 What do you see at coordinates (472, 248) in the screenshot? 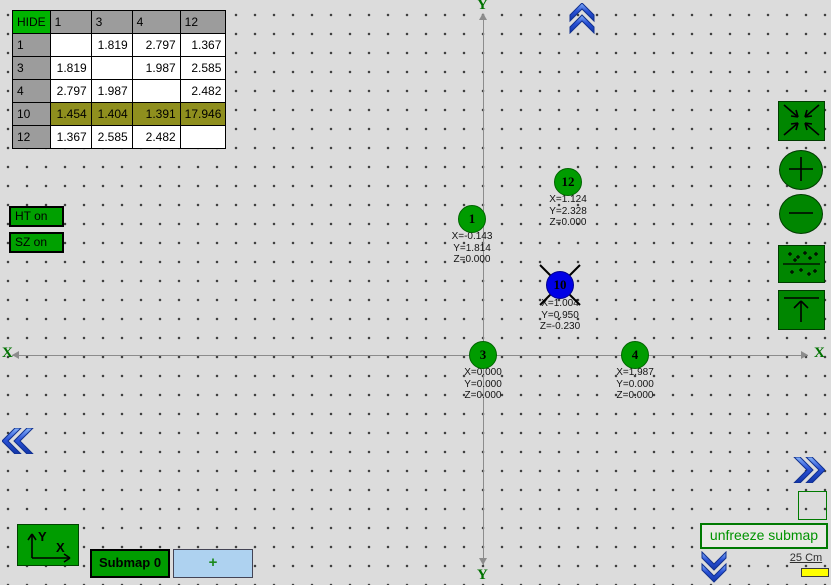
I see `node-1-coords: X=-0.143 Y=1.814 Z=0.000` at bounding box center [472, 248].